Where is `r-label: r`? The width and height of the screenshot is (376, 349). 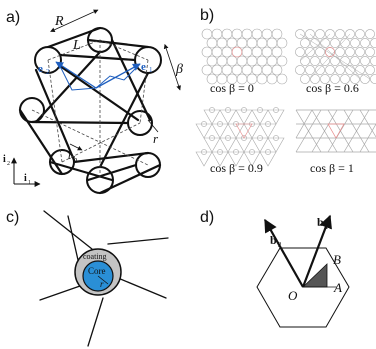
r-label: r is located at coordinates (156, 138).